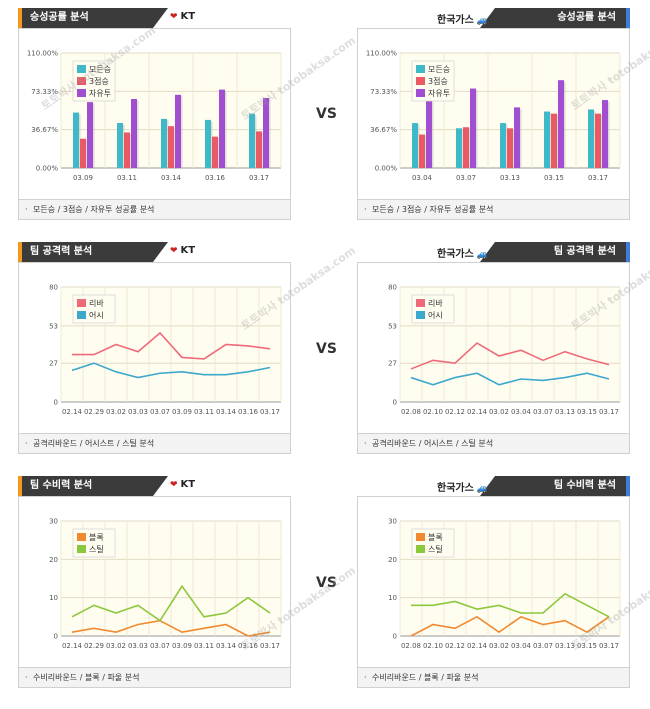 This screenshot has height=709, width=650. What do you see at coordinates (499, 412) in the screenshot?
I see `x-tick-label: 03.02` at bounding box center [499, 412].